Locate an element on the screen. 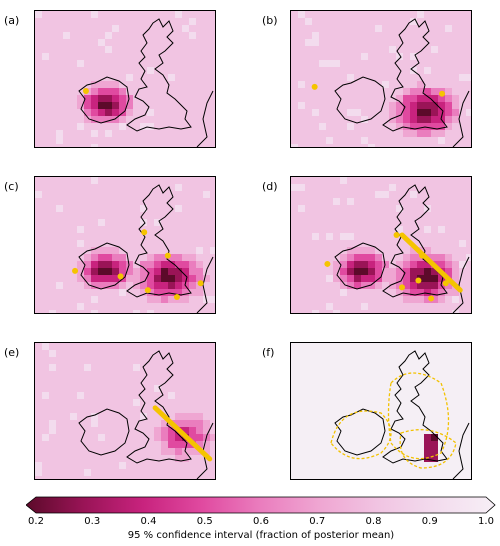 This screenshot has width=500, height=546. panel-label: (b) is located at coordinates (270, 20).